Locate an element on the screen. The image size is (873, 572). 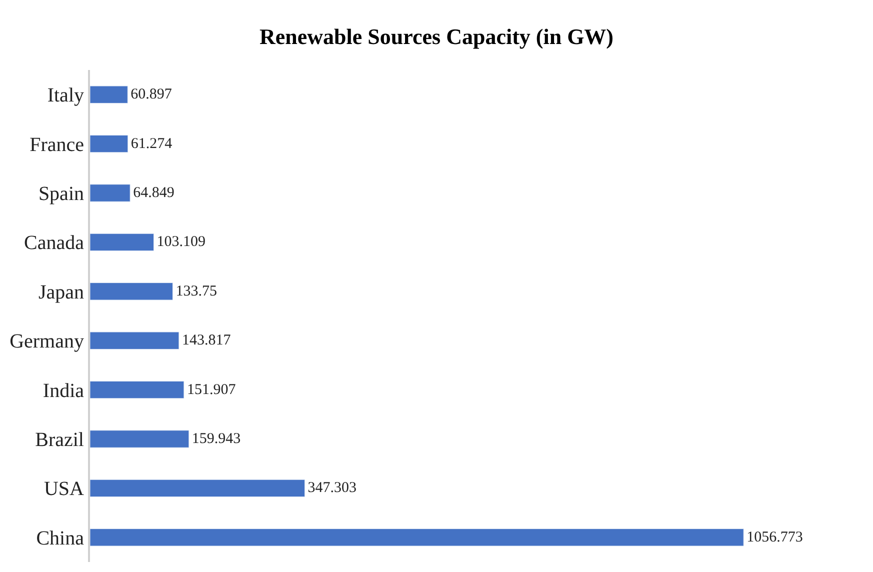
y-tick-label: USA is located at coordinates (64, 489).